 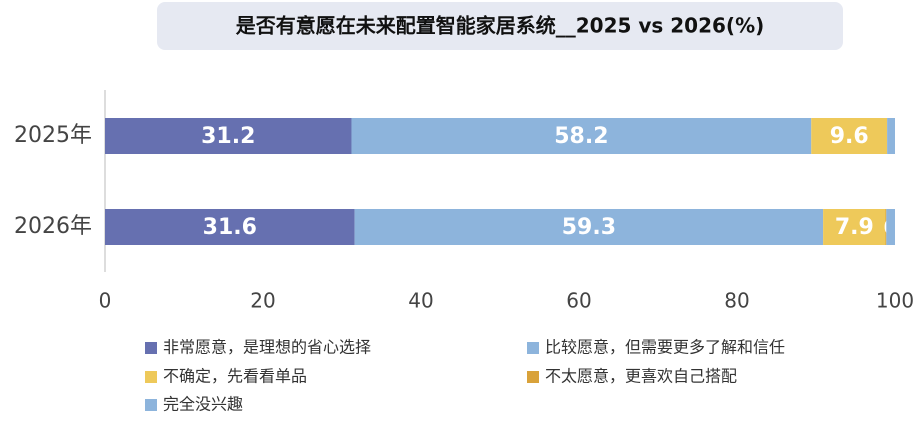 What do you see at coordinates (736, 301) in the screenshot?
I see `x-tick-label: 80` at bounding box center [736, 301].